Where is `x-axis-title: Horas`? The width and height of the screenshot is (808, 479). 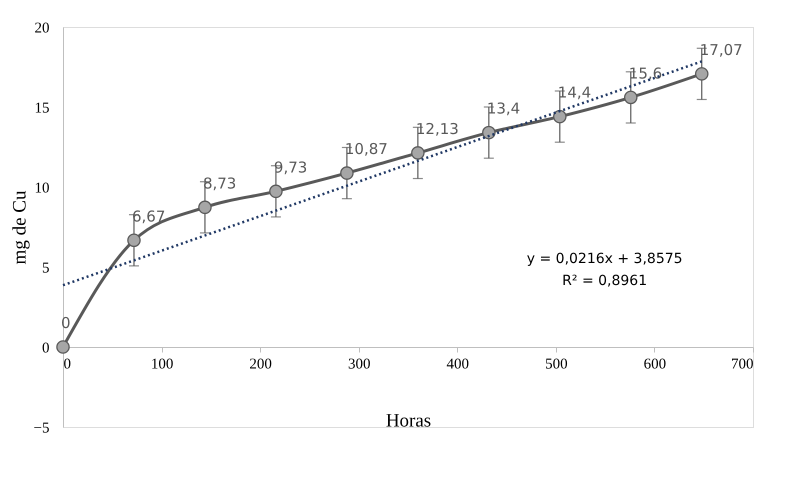
x-axis-title: Horas is located at coordinates (409, 421).